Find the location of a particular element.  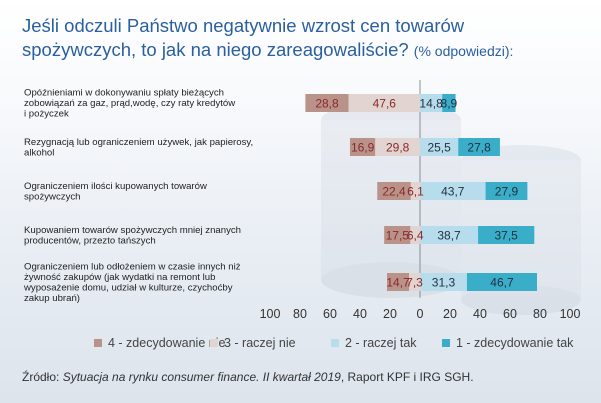

value-label-raczej-tak: 43,7 is located at coordinates (453, 192).